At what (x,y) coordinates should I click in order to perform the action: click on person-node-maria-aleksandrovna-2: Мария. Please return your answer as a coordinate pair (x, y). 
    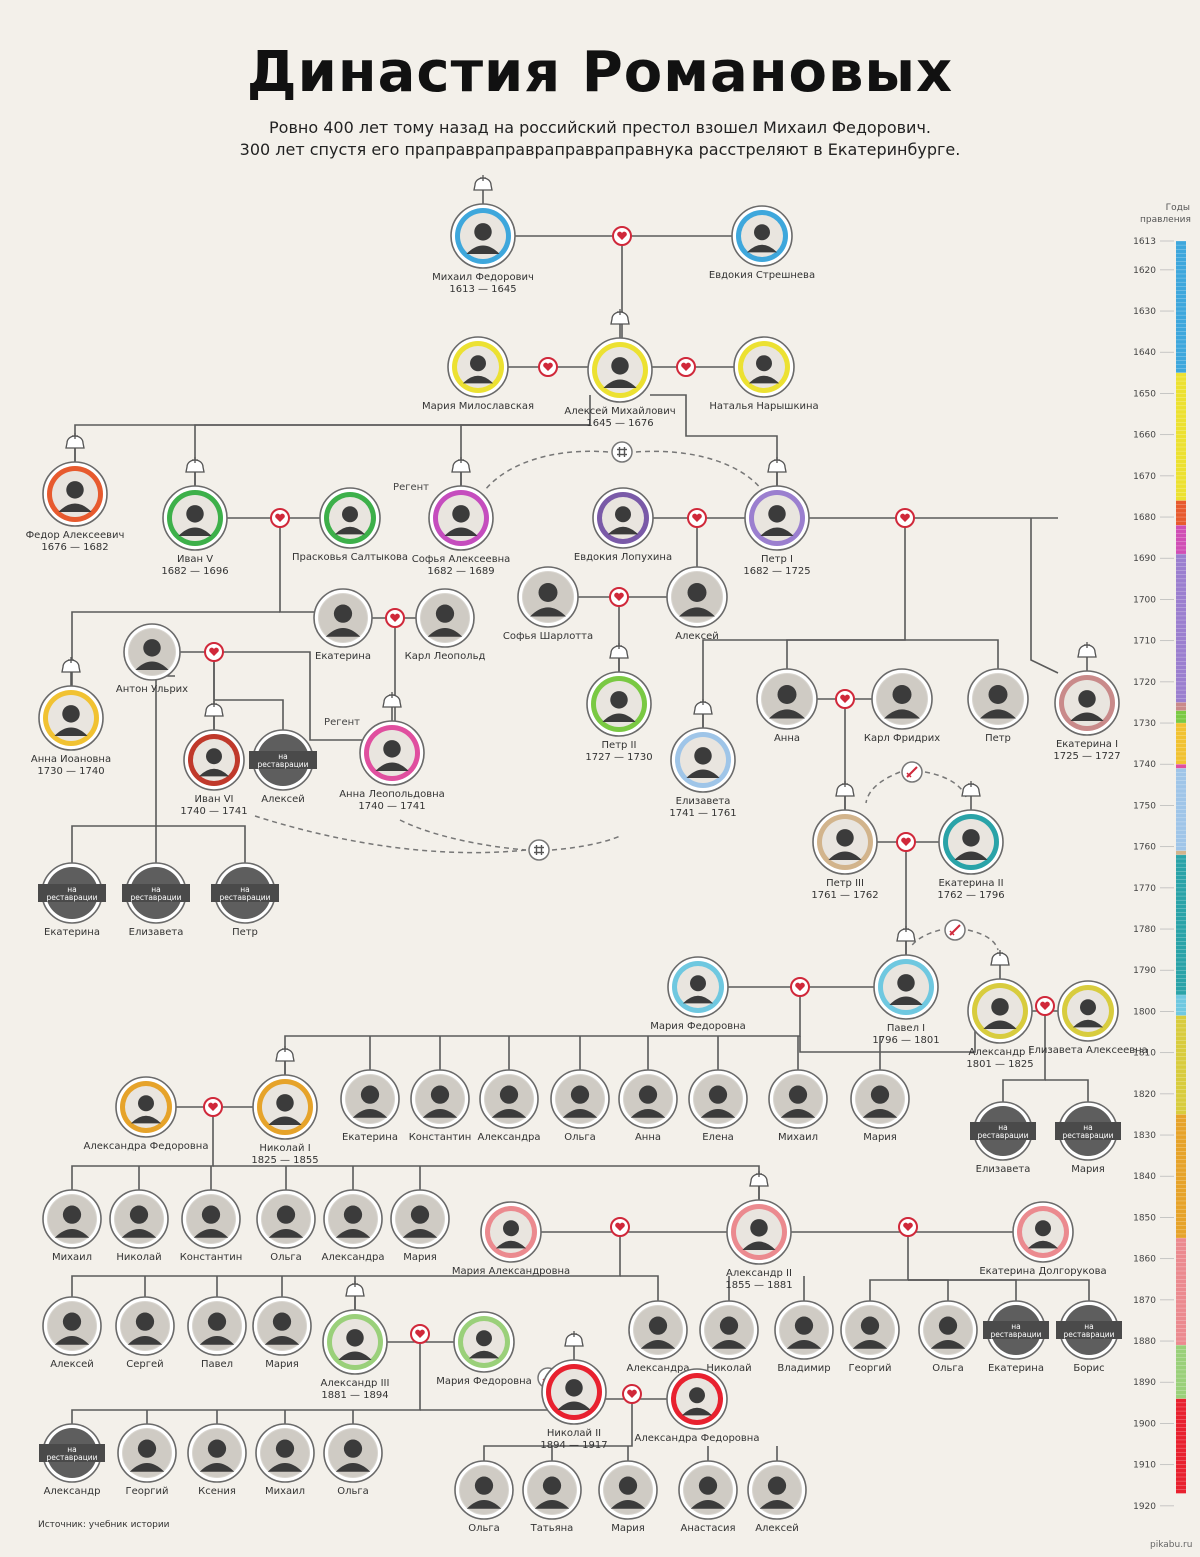
    Looking at the image, I should click on (282, 1333).